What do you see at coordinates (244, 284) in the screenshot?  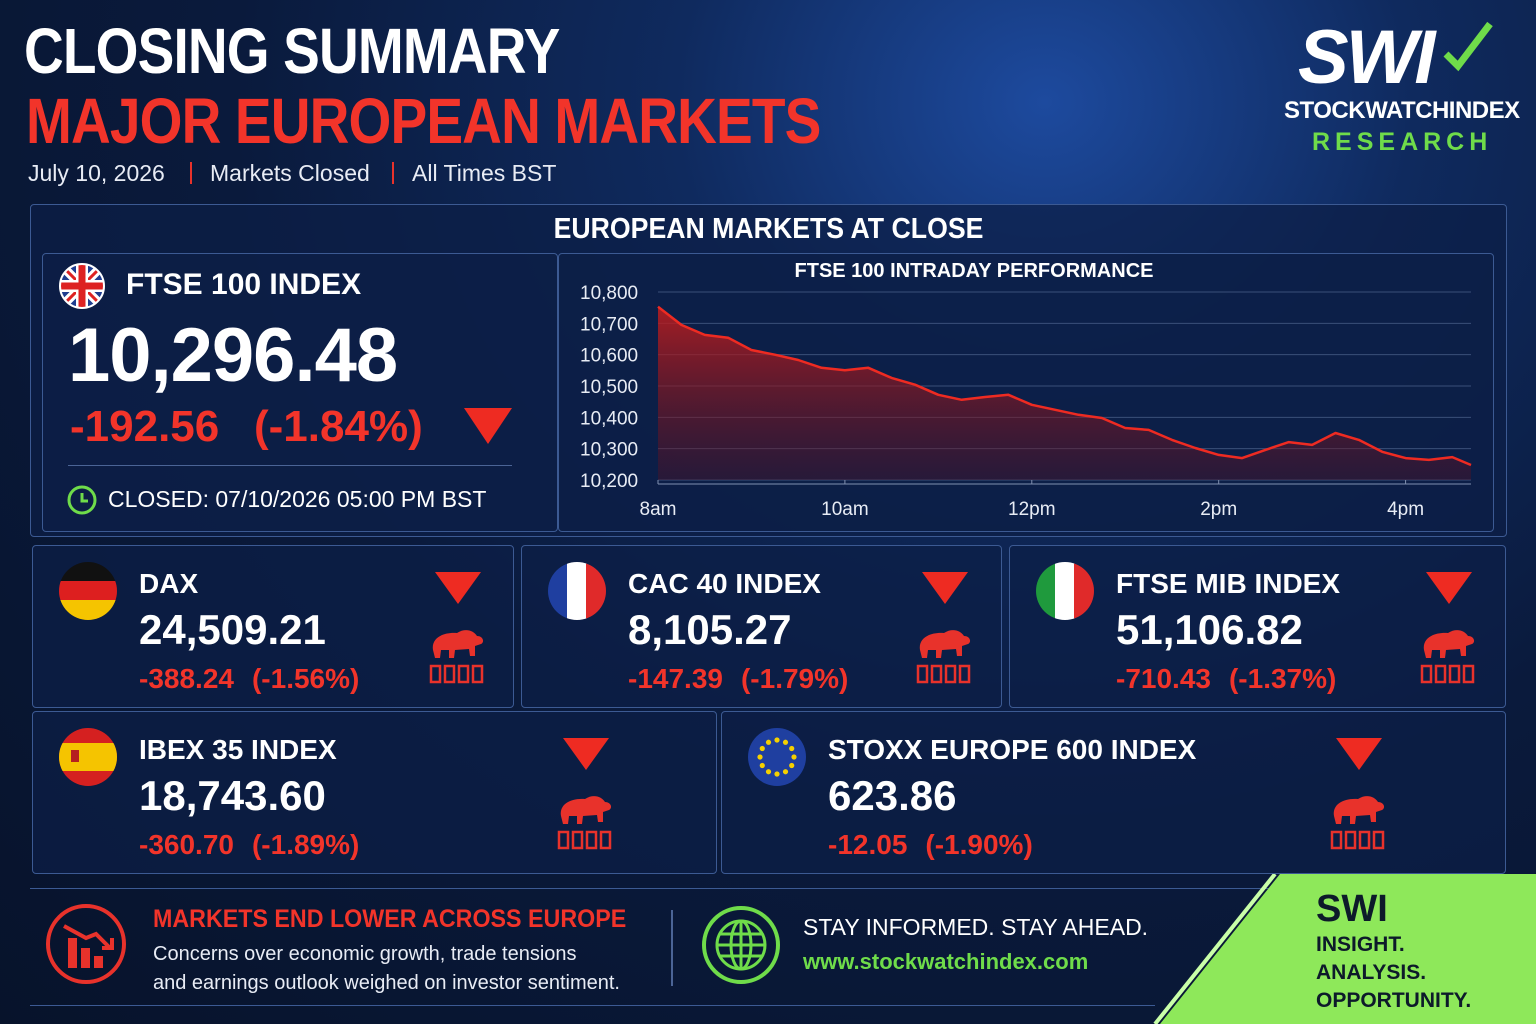 I see `ftse-name: FTSE 100 INDEX` at bounding box center [244, 284].